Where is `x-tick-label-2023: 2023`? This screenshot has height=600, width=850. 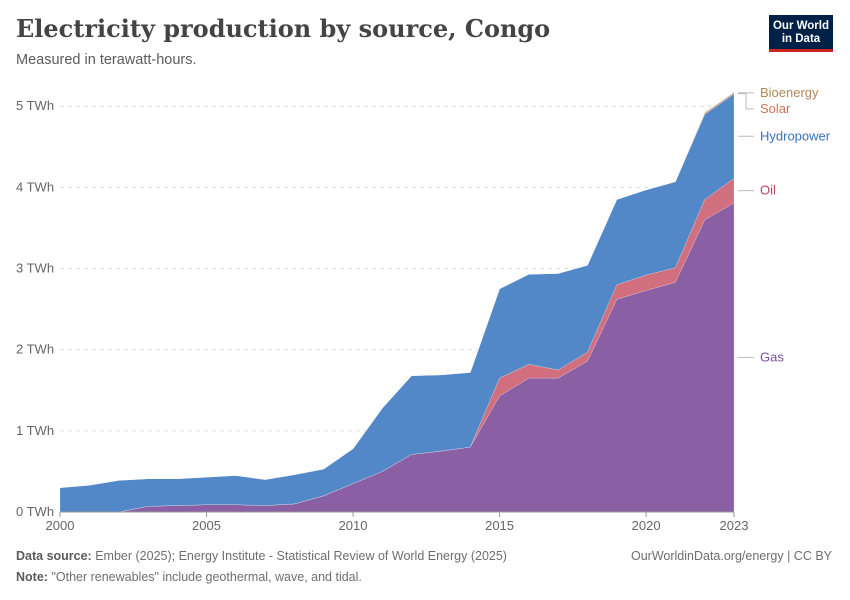
x-tick-label-2023: 2023 is located at coordinates (734, 525).